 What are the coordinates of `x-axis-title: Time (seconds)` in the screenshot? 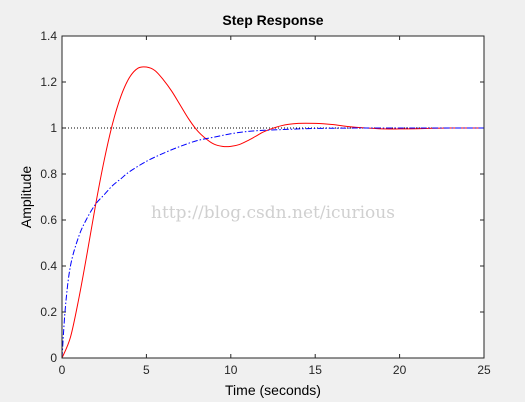 It's located at (273, 390).